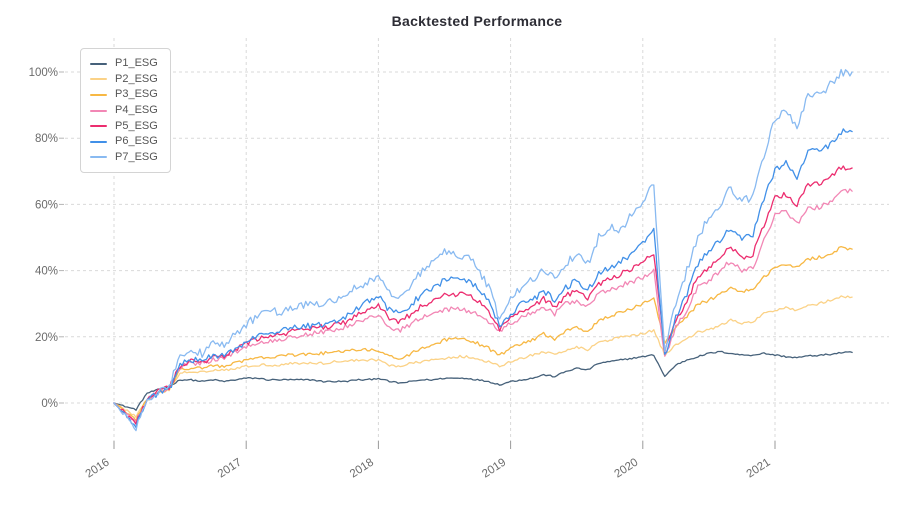 This screenshot has height=512, width=912. Describe the element at coordinates (98, 468) in the screenshot. I see `x-tick-label: 2016` at that location.